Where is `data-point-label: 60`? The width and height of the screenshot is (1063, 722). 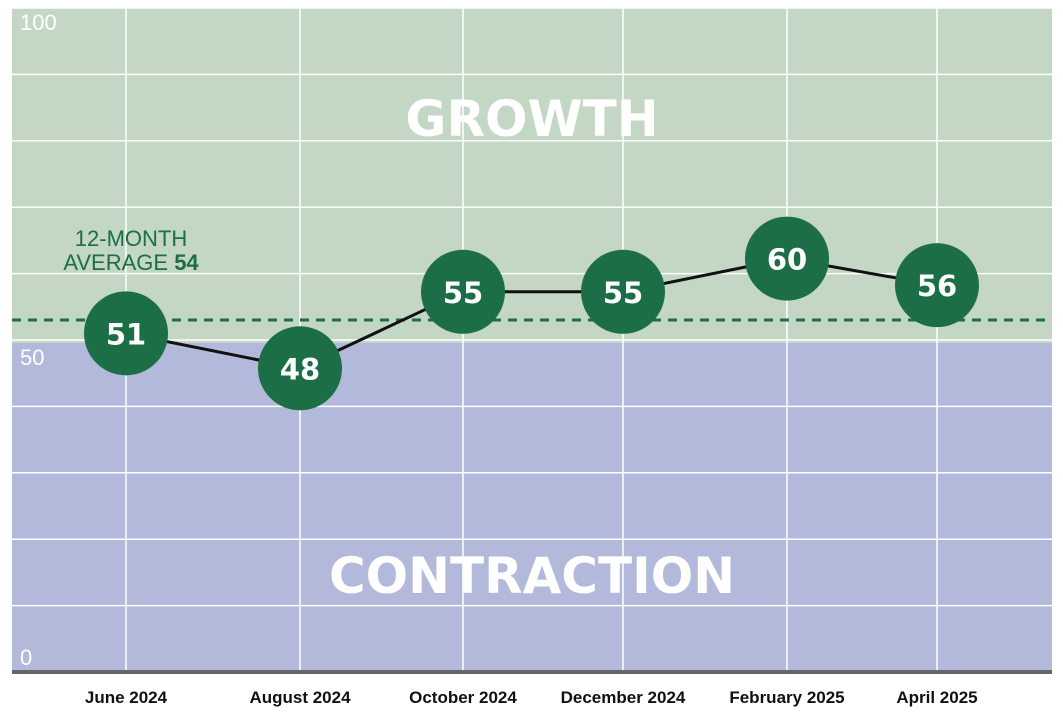
data-point-label: 60 is located at coordinates (787, 260).